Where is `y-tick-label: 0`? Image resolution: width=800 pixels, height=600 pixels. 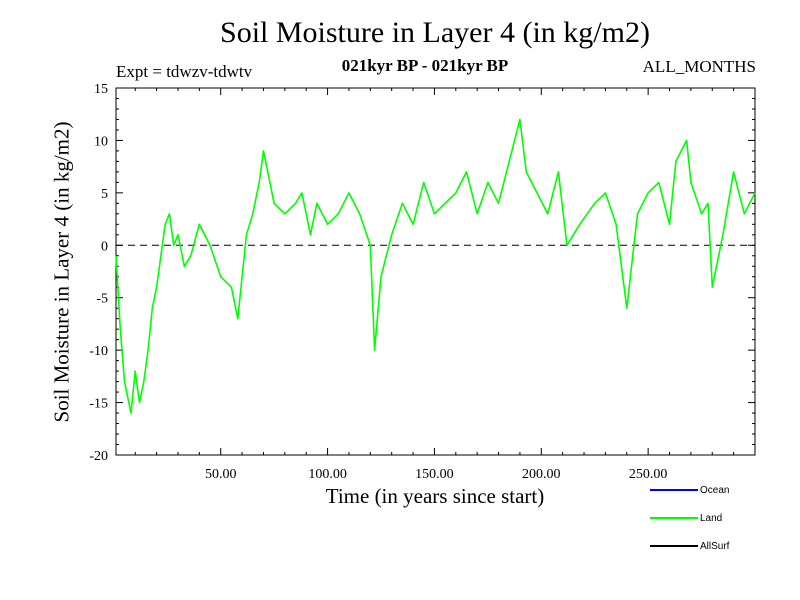
y-tick-label: 0 is located at coordinates (104, 246).